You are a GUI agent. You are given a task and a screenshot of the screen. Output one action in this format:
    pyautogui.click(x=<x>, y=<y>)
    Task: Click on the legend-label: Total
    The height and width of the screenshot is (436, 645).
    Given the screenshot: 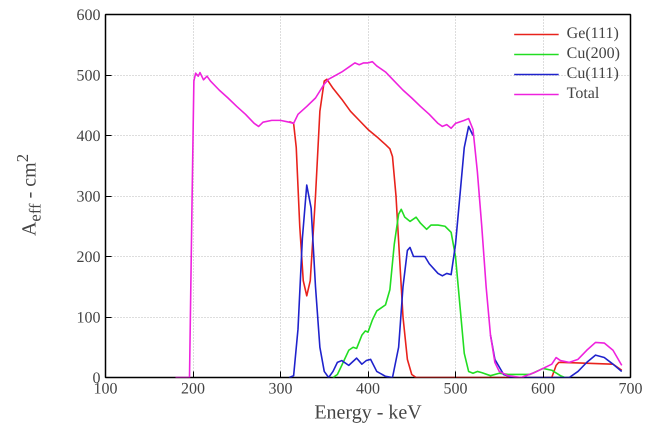 What is the action you would take?
    pyautogui.click(x=583, y=94)
    